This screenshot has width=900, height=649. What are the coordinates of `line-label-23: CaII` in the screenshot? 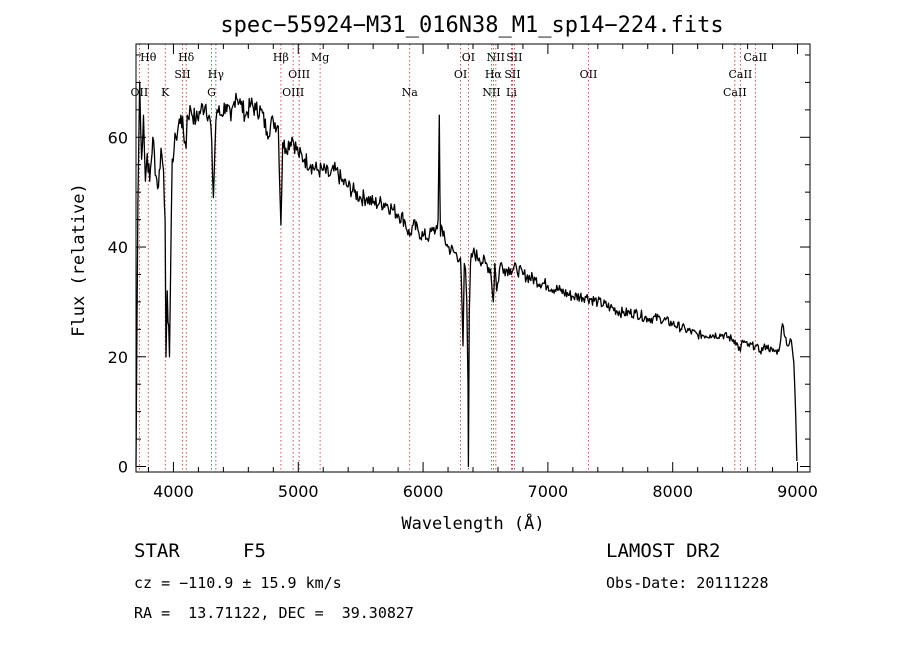 It's located at (735, 92).